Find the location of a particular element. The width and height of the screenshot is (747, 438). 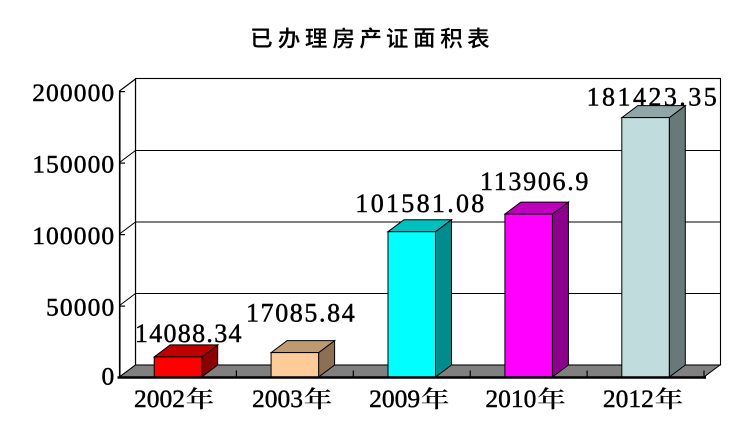

svg-text: 181423.35 is located at coordinates (653, 97).